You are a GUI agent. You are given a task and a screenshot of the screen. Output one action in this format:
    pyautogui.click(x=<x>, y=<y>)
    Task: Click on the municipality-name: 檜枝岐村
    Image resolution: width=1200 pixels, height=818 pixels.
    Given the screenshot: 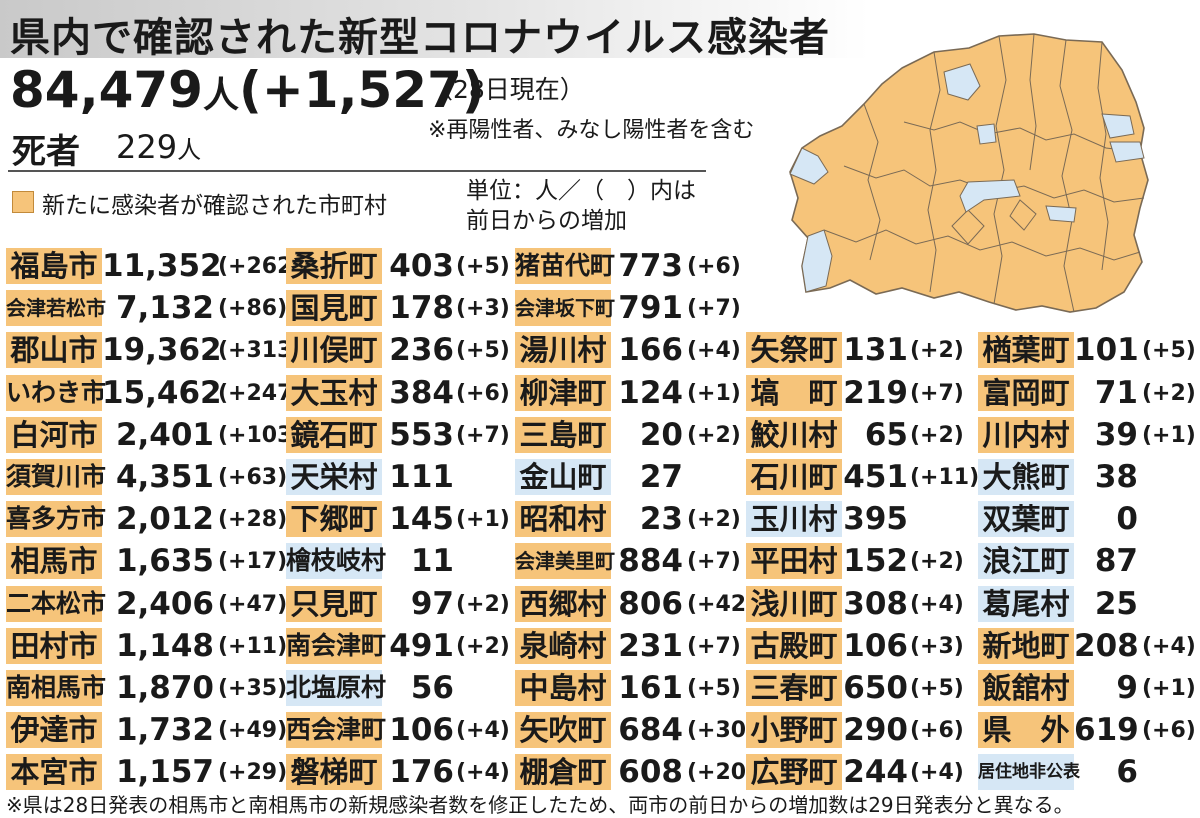 What is the action you would take?
    pyautogui.click(x=336, y=561)
    